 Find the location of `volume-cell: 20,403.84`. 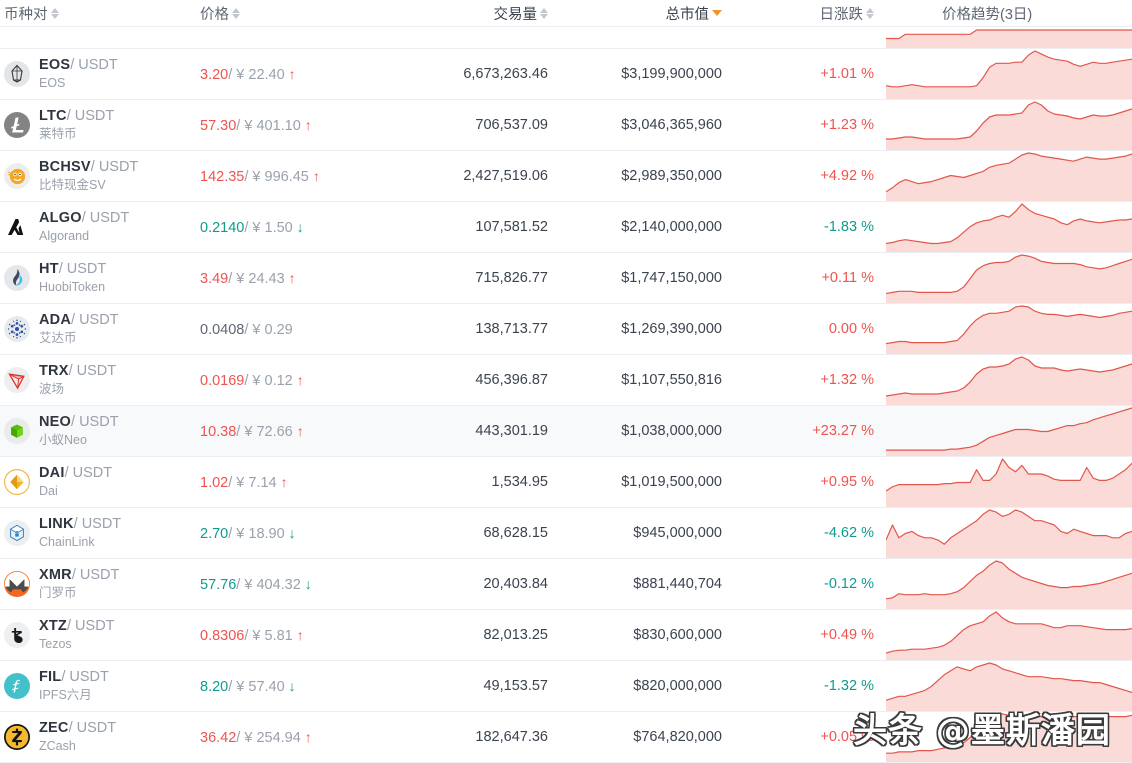

volume-cell: 20,403.84 is located at coordinates (515, 584).